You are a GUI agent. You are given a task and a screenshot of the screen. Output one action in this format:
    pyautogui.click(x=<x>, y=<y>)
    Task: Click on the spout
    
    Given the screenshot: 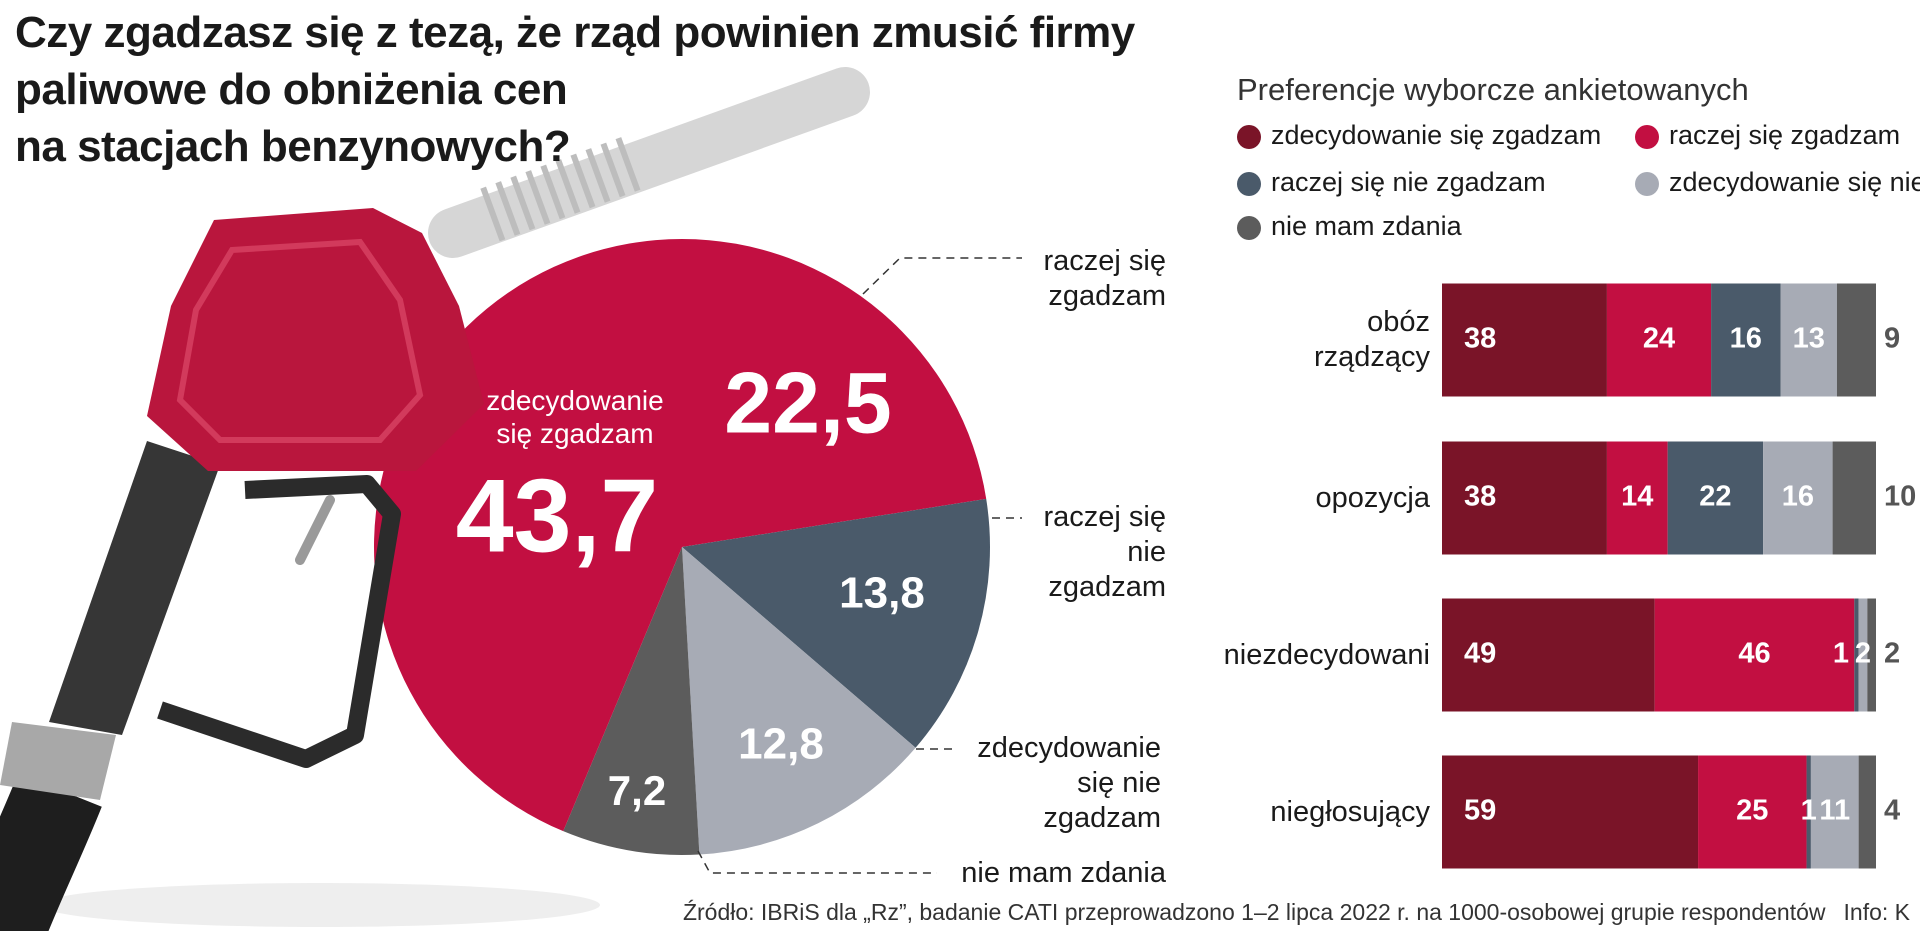 What is the action you would take?
    pyautogui.click(x=649, y=162)
    